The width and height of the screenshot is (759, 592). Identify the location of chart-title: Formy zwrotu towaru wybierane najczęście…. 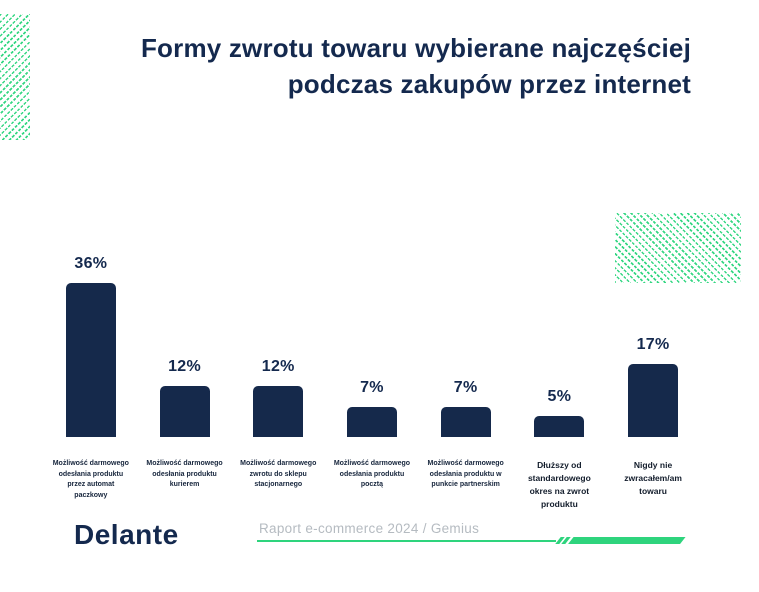
(395, 66).